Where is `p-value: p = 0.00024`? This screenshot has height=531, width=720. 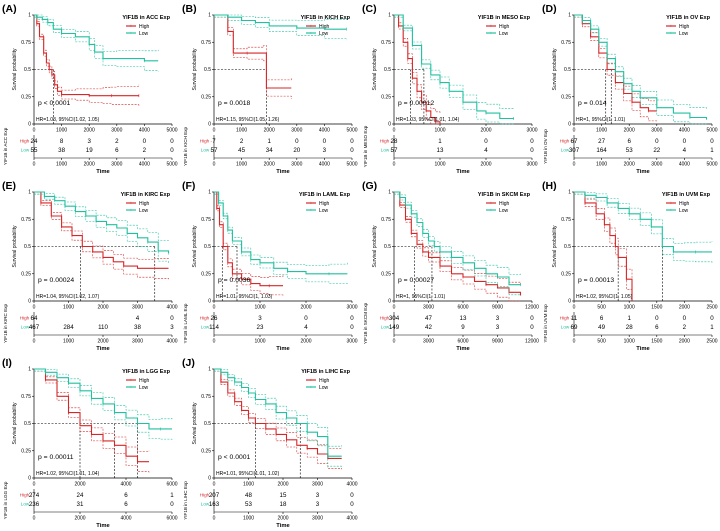 p-value: p = 0.00024 is located at coordinates (56, 280).